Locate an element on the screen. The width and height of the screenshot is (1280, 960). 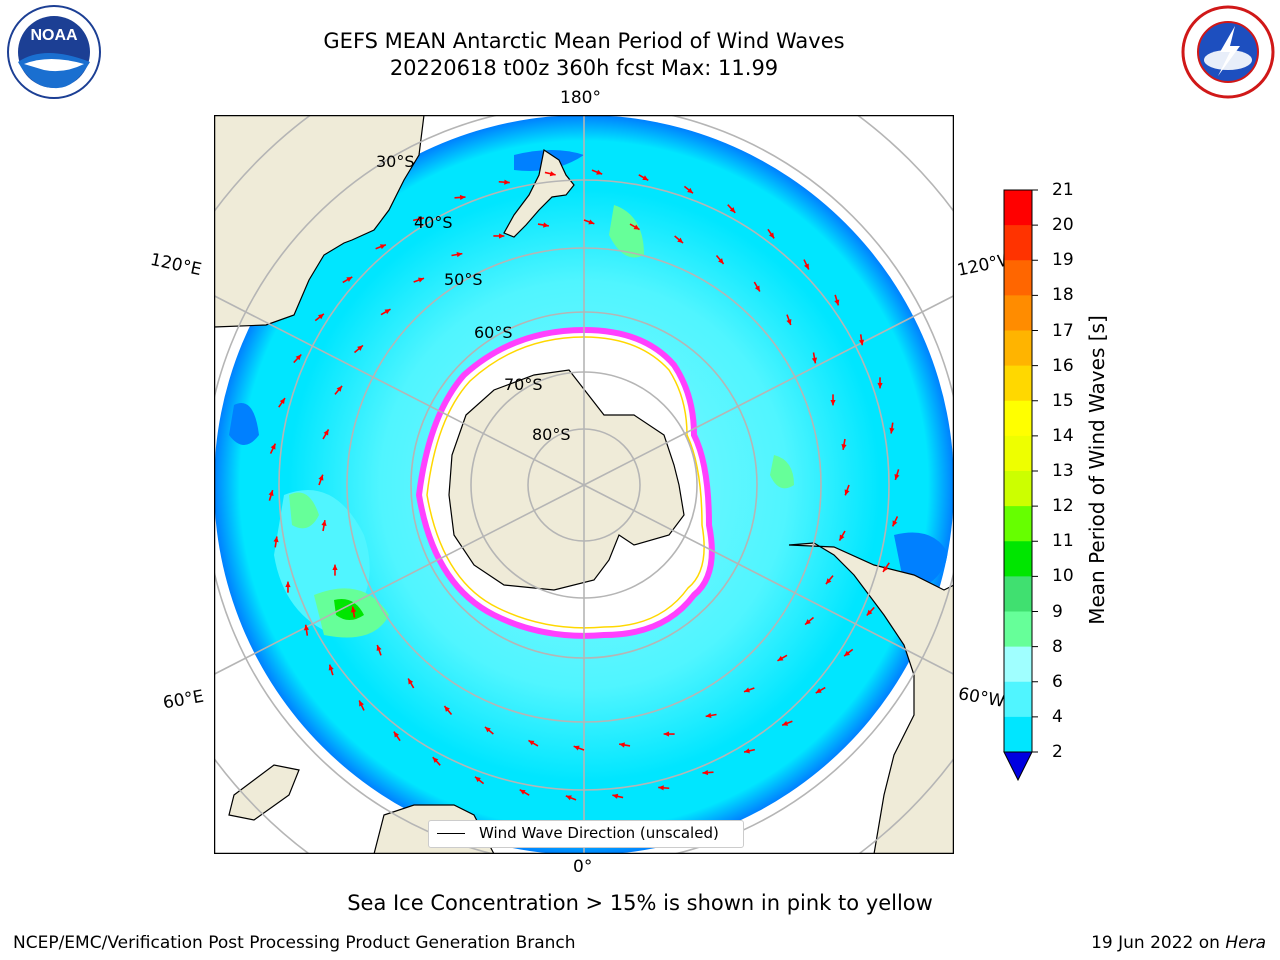
lon-label-0: 0° is located at coordinates (583, 867).